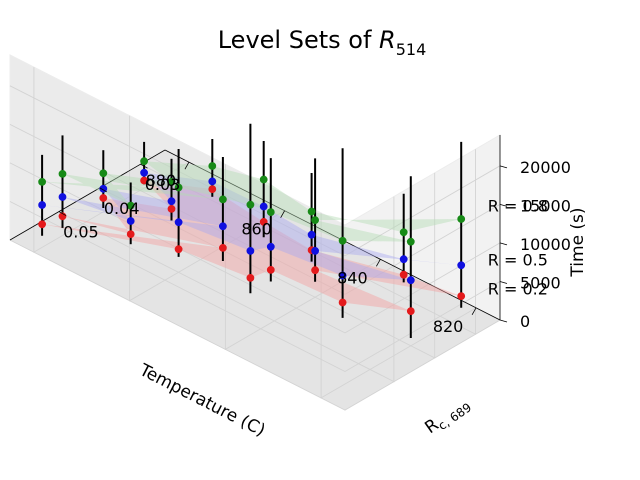  I want to click on z-tick-label: 0, so click(525, 321).